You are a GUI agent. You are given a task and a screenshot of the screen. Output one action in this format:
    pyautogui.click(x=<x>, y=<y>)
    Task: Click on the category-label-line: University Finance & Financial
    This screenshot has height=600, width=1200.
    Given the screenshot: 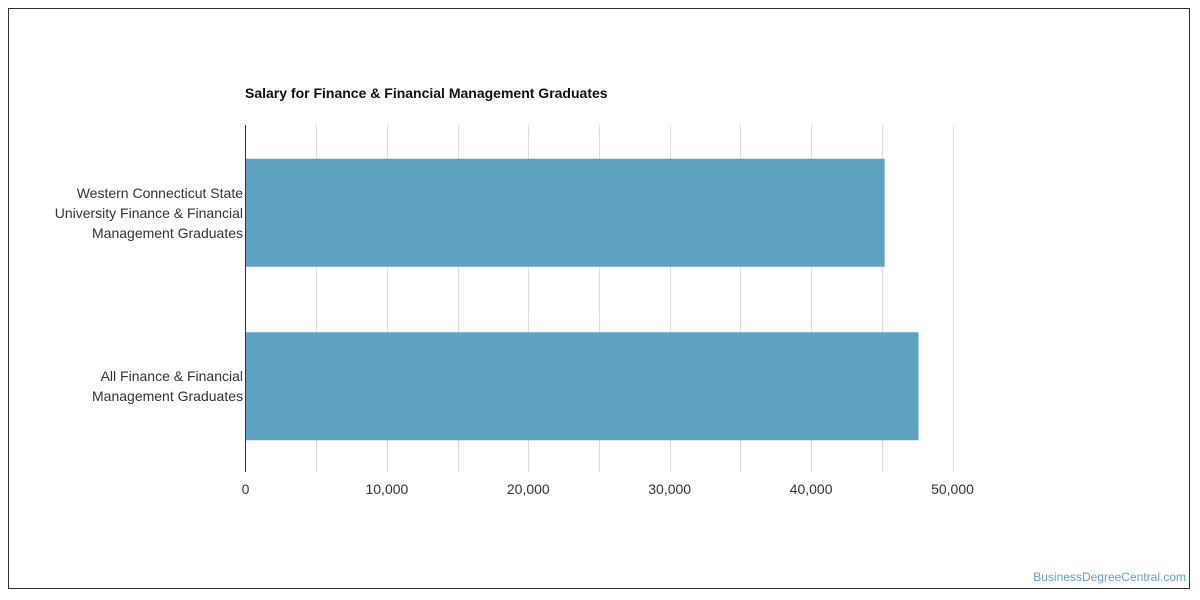 What is the action you would take?
    pyautogui.click(x=148, y=212)
    